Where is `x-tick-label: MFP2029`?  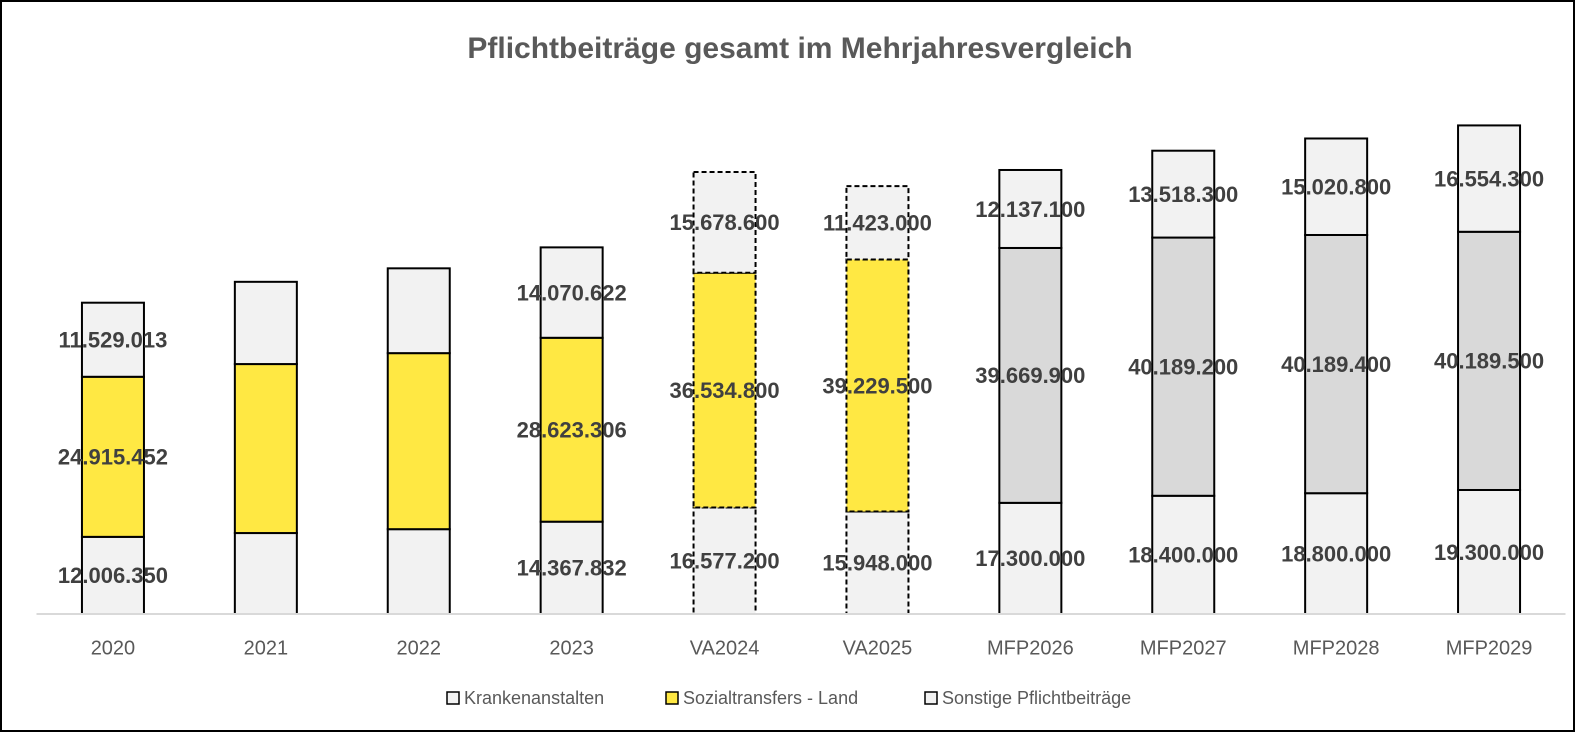 x-tick-label: MFP2029 is located at coordinates (1489, 648).